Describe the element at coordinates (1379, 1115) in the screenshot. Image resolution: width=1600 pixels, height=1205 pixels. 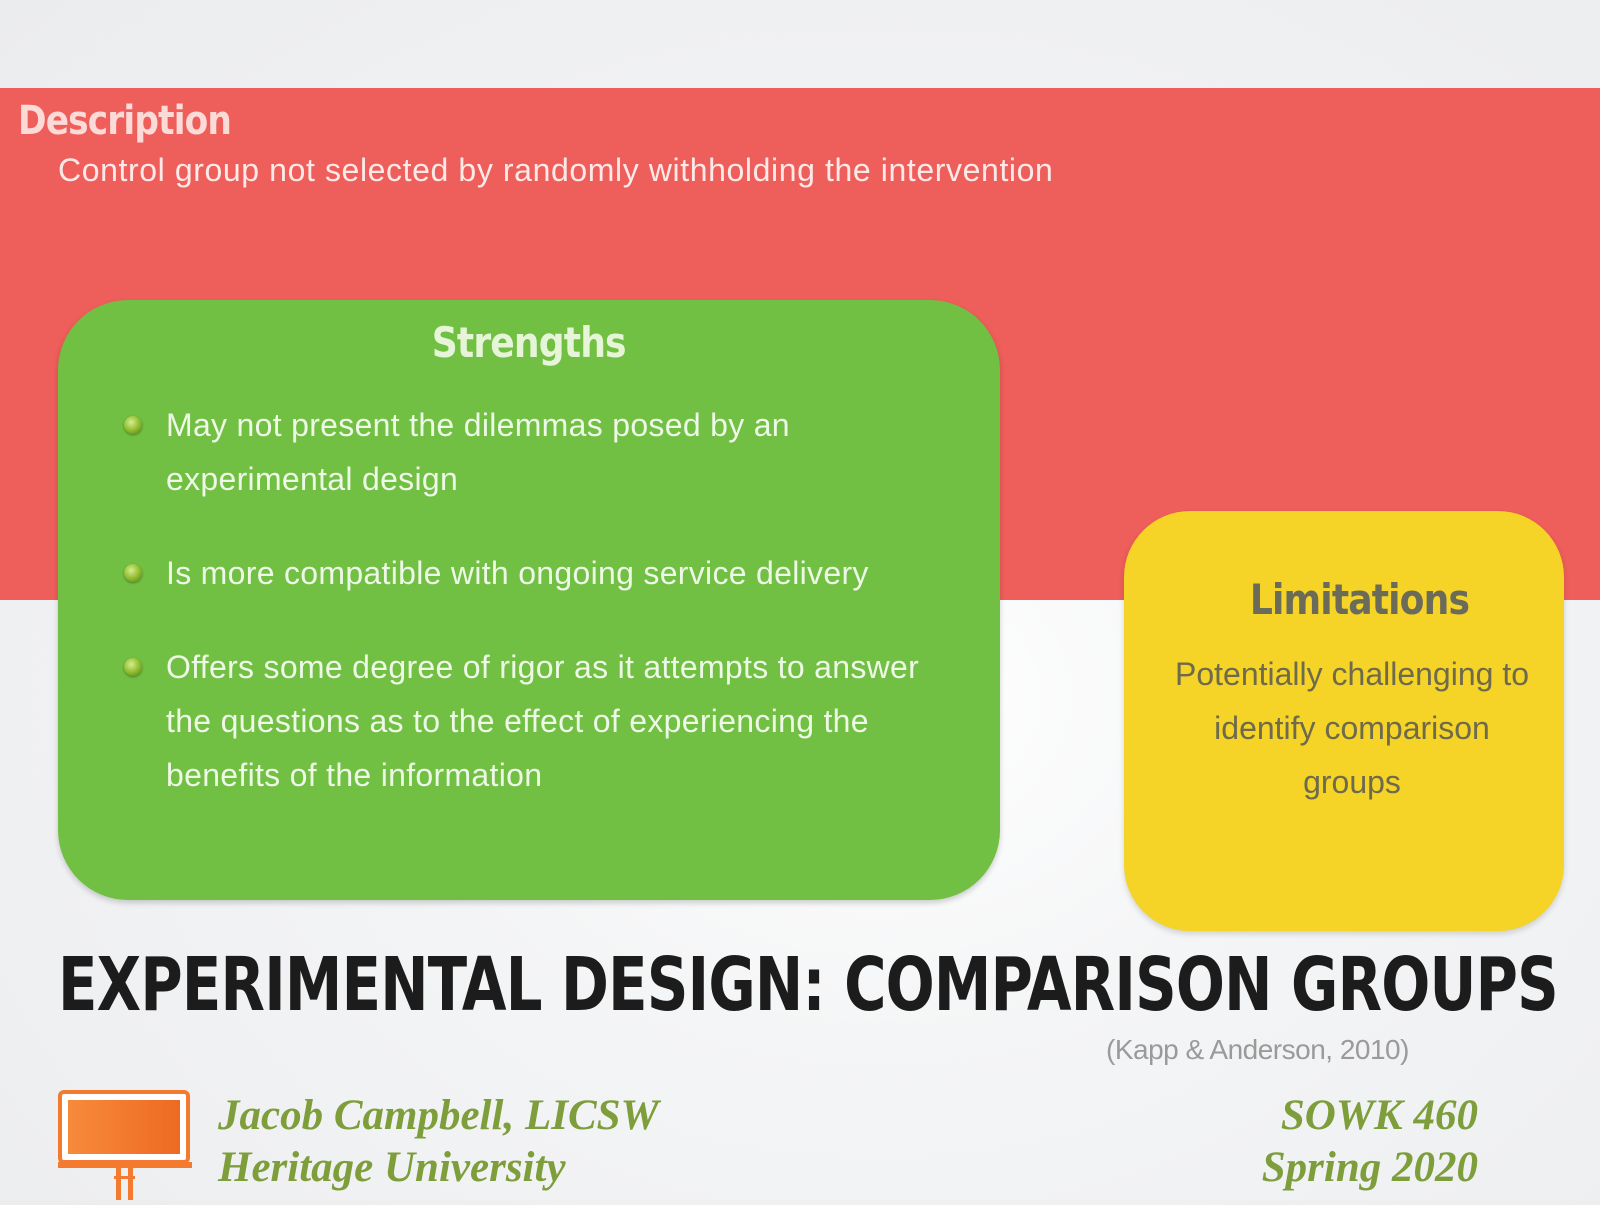
I see `course-code: SOWK 460` at that location.